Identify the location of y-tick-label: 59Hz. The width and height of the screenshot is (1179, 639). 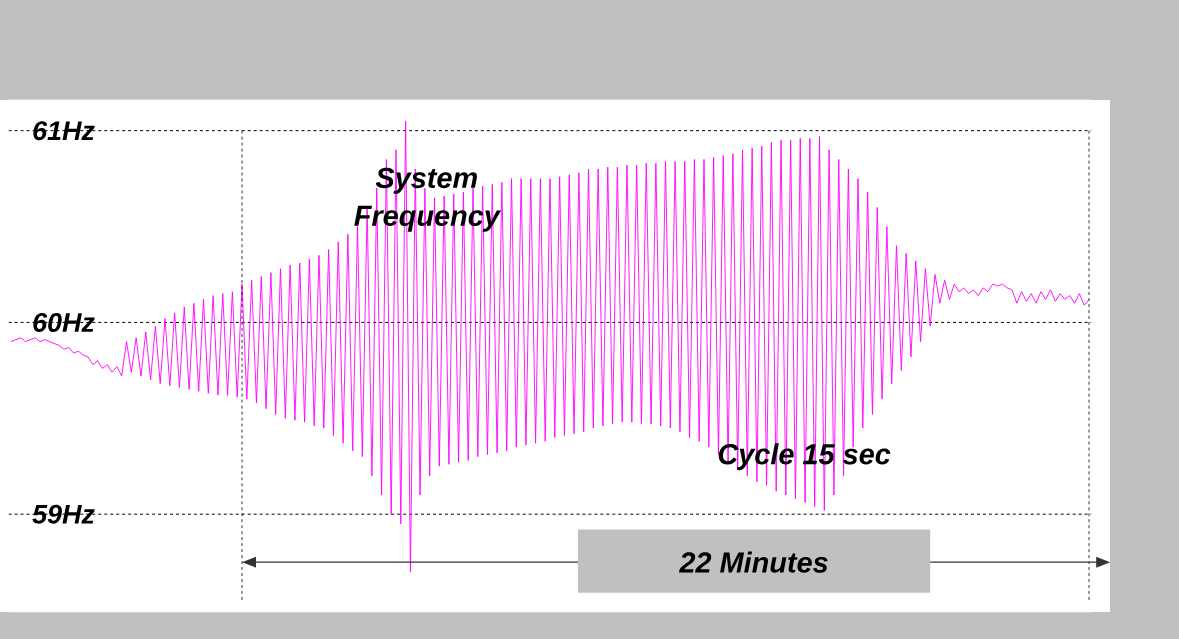
(63, 514).